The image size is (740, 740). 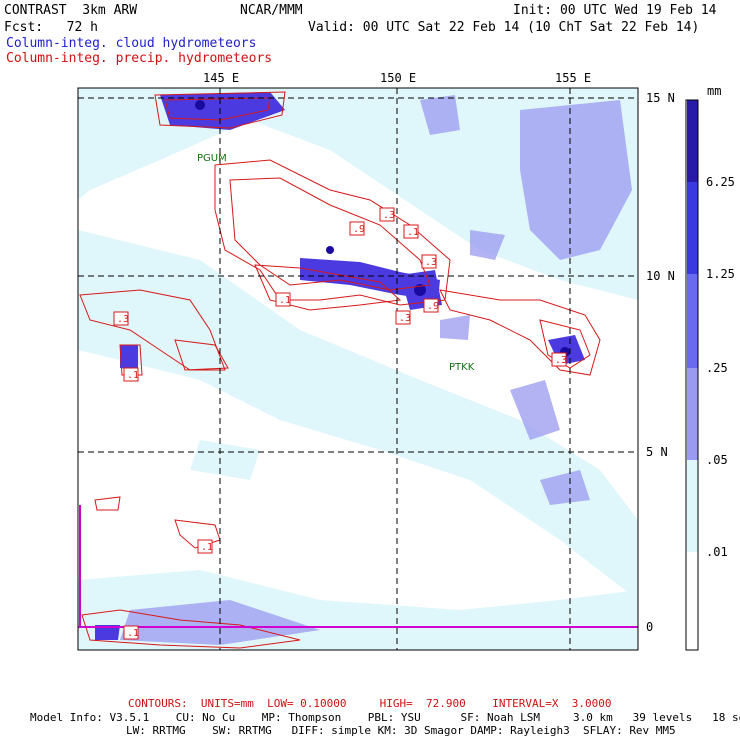 I want to click on colorbar-level: 6.25, so click(x=720, y=182).